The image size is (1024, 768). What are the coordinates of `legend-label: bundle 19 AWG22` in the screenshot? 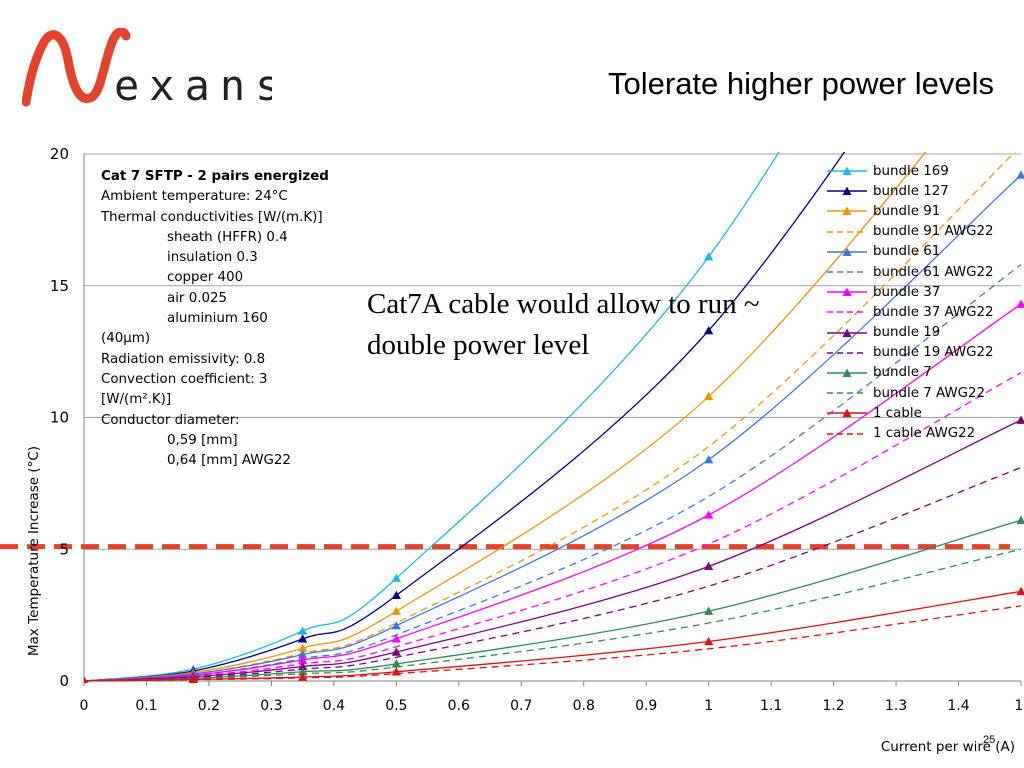 It's located at (933, 353).